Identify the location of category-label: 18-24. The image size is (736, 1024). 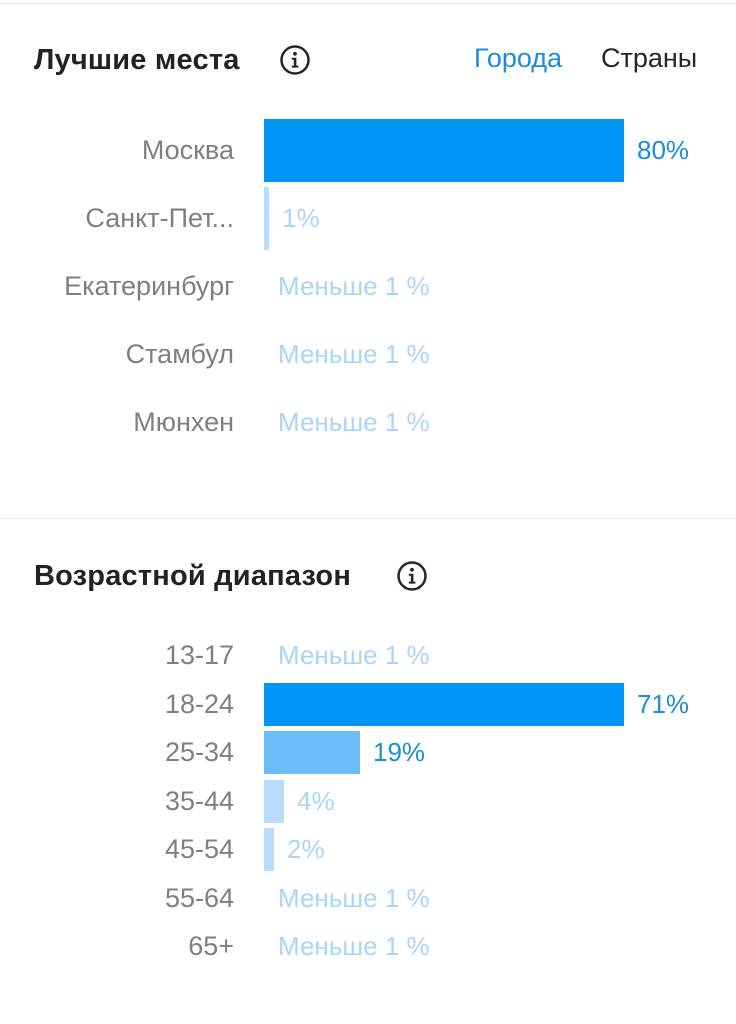
(199, 703).